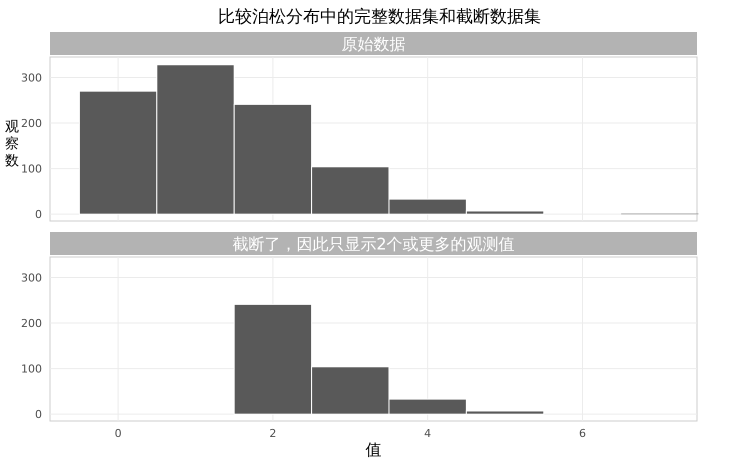 This screenshot has width=739, height=463. What do you see at coordinates (582, 433) in the screenshot?
I see `x-tick-label: 6` at bounding box center [582, 433].